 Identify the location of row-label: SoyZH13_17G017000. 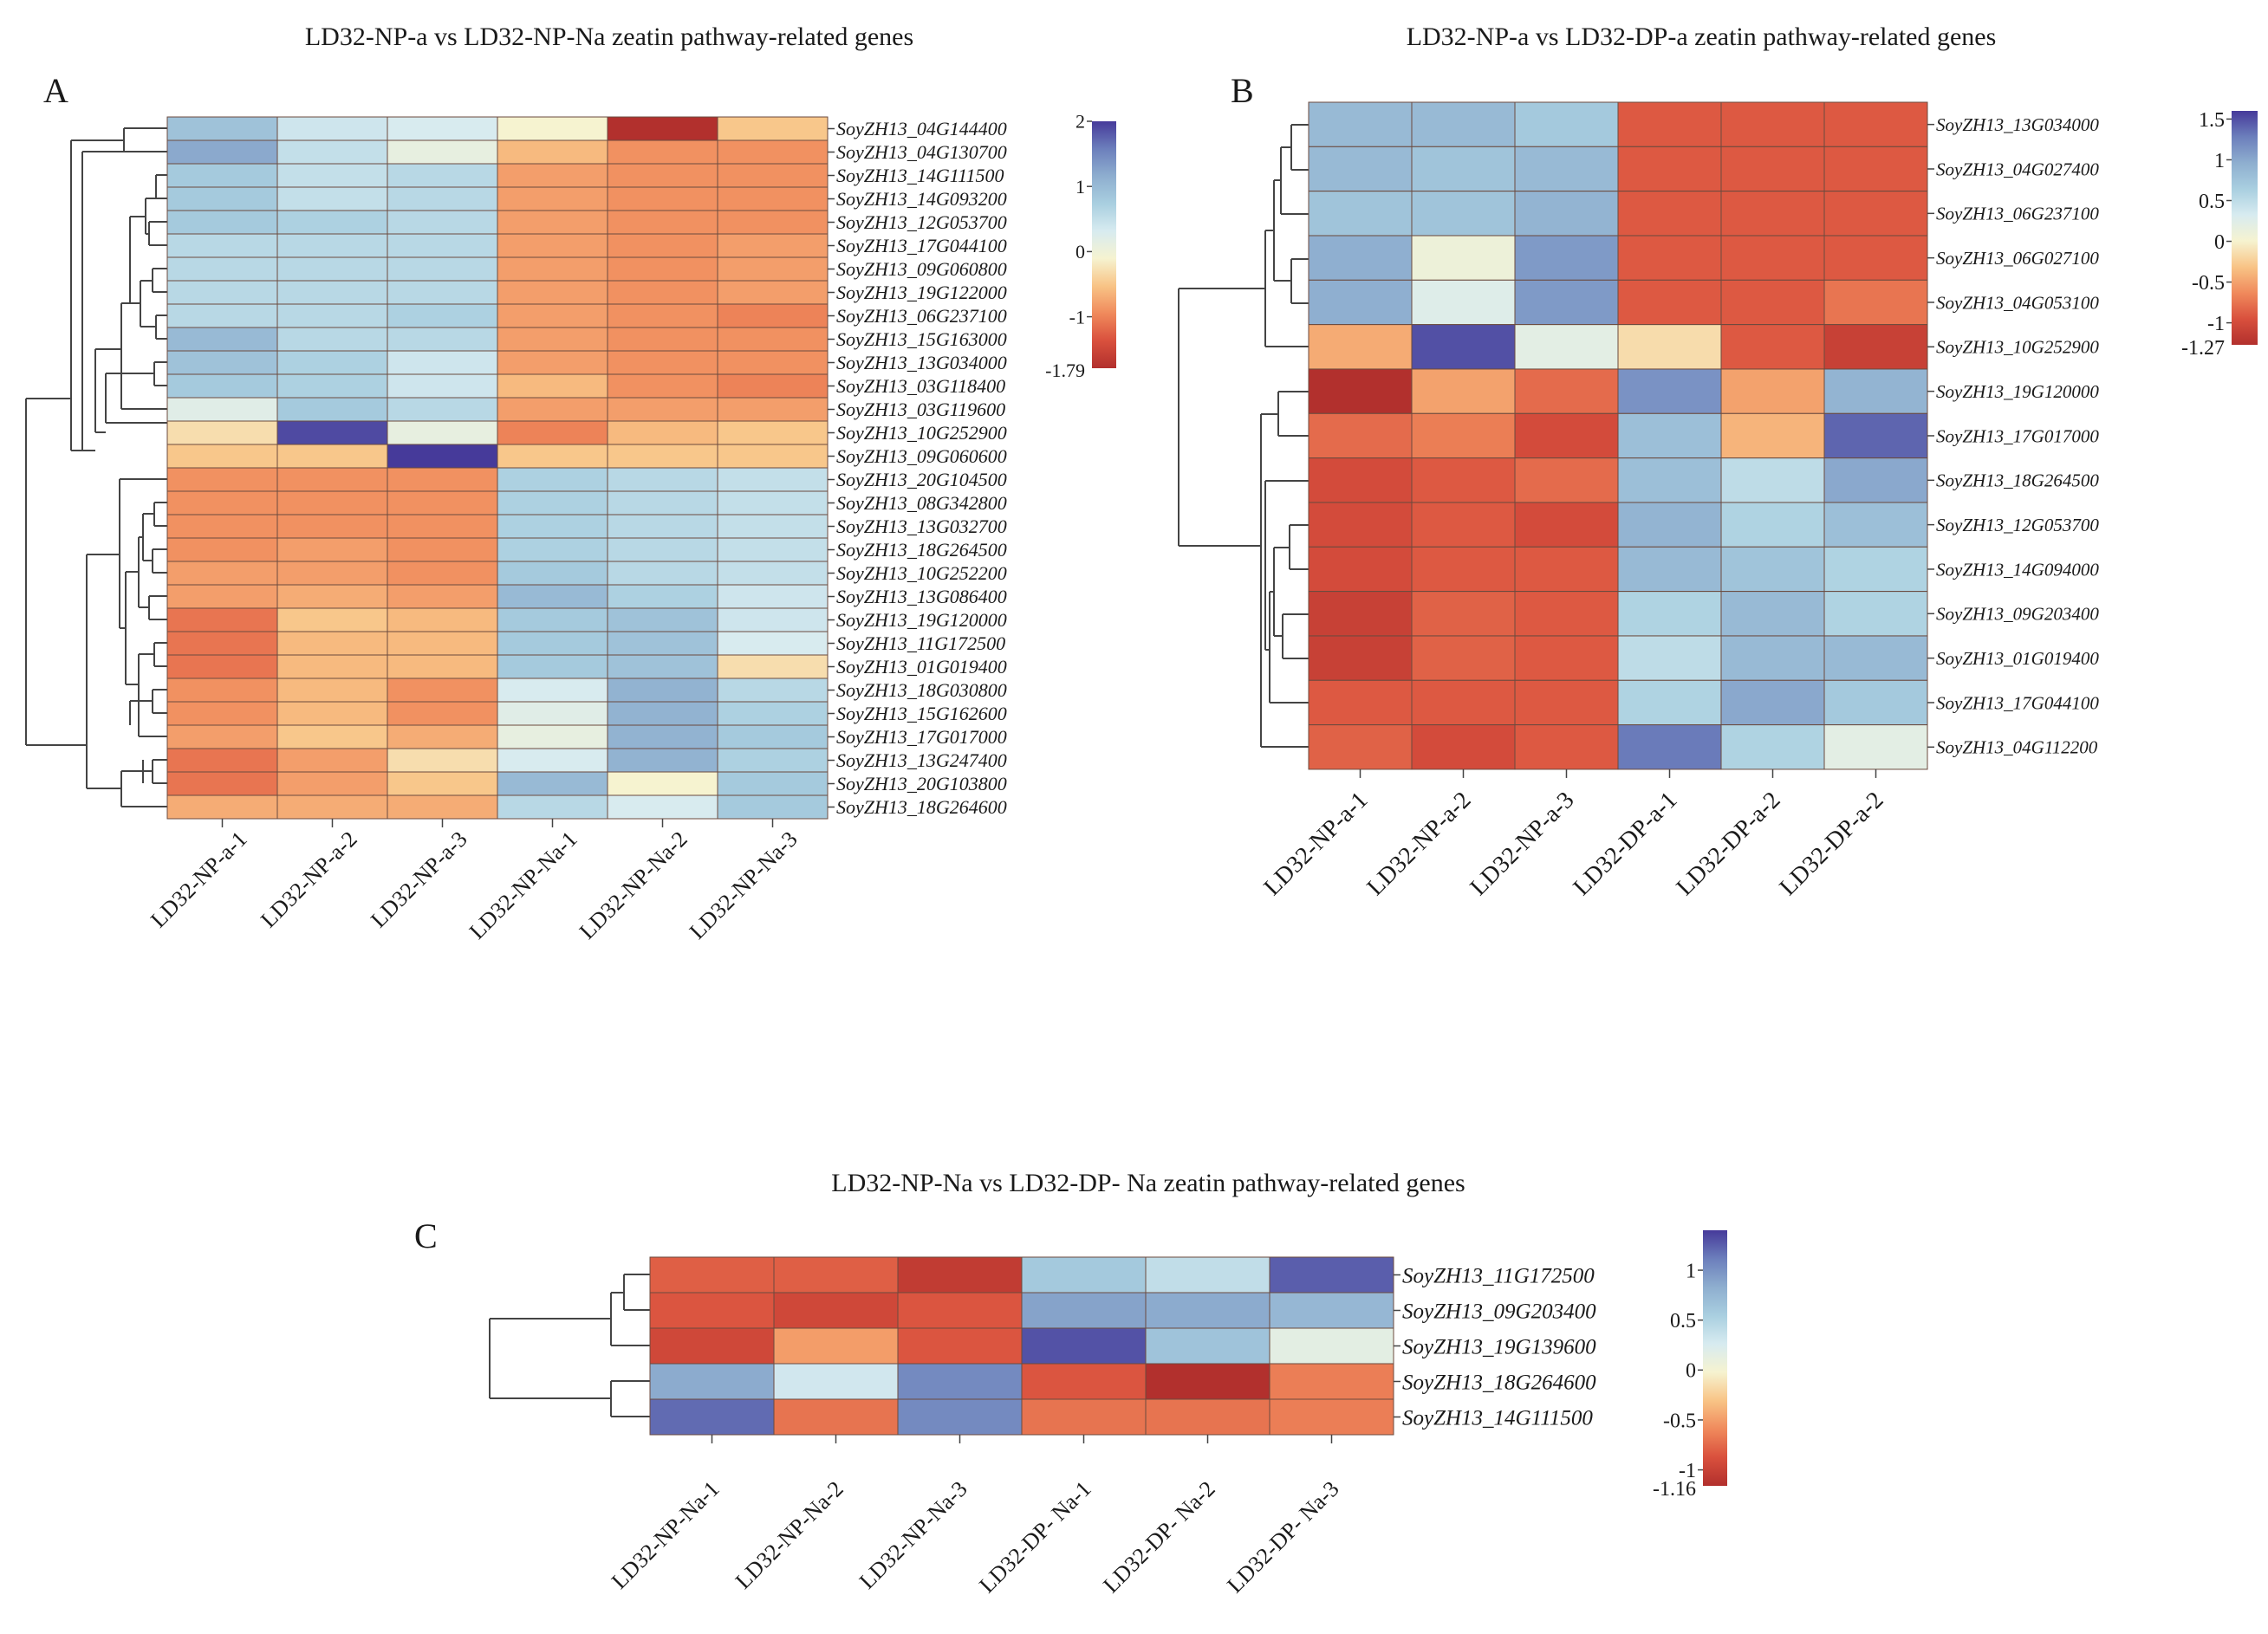
(2017, 435).